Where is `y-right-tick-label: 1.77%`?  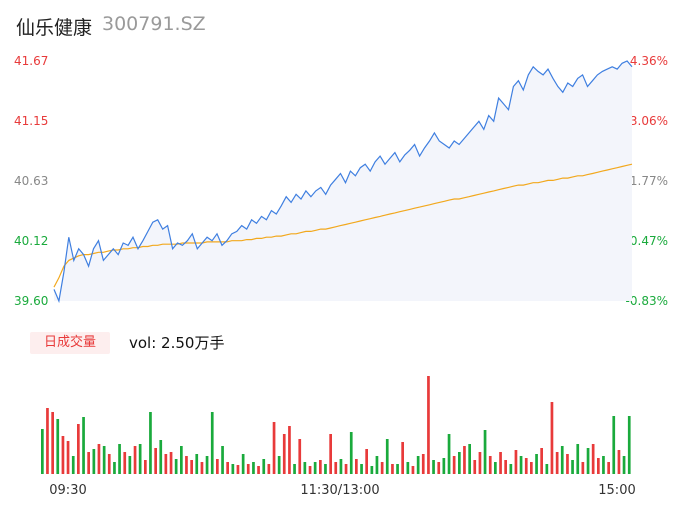
y-right-tick-label: 1.77% is located at coordinates (649, 181).